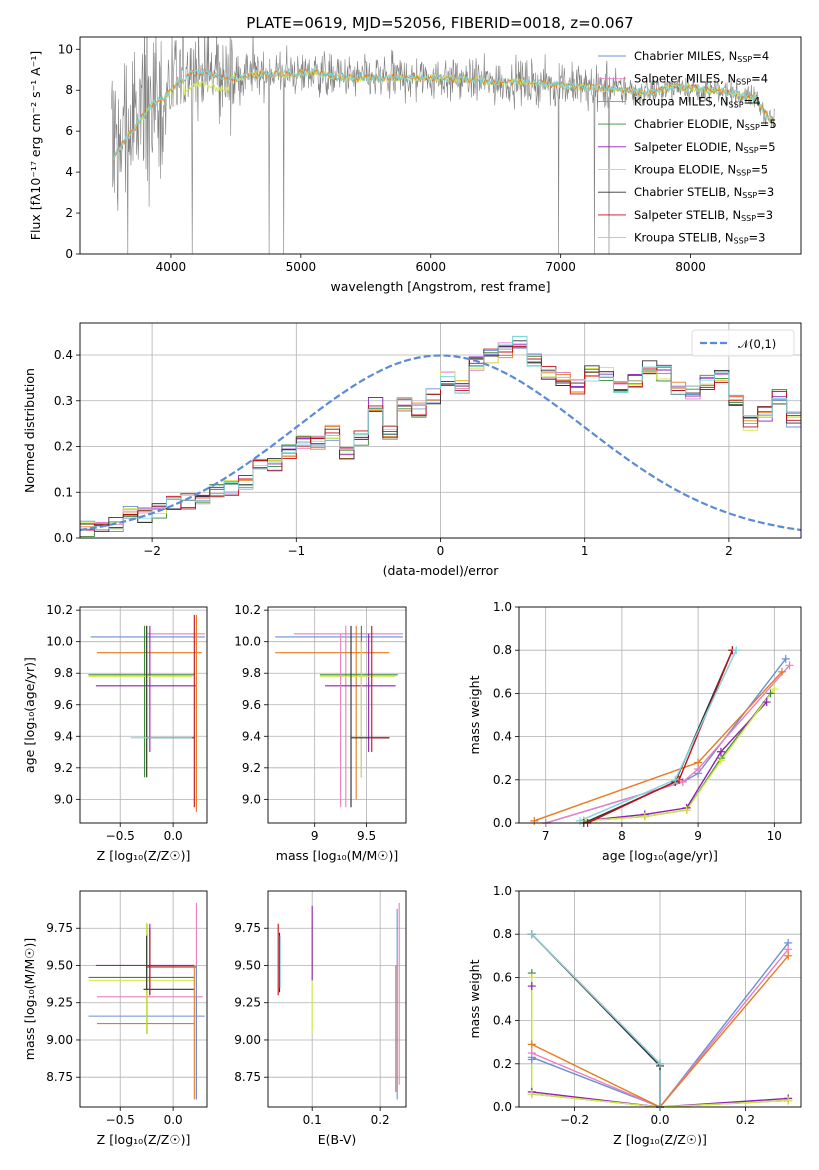 The height and width of the screenshot is (1170, 819). I want to click on x-tick-label: 7000, so click(560, 267).